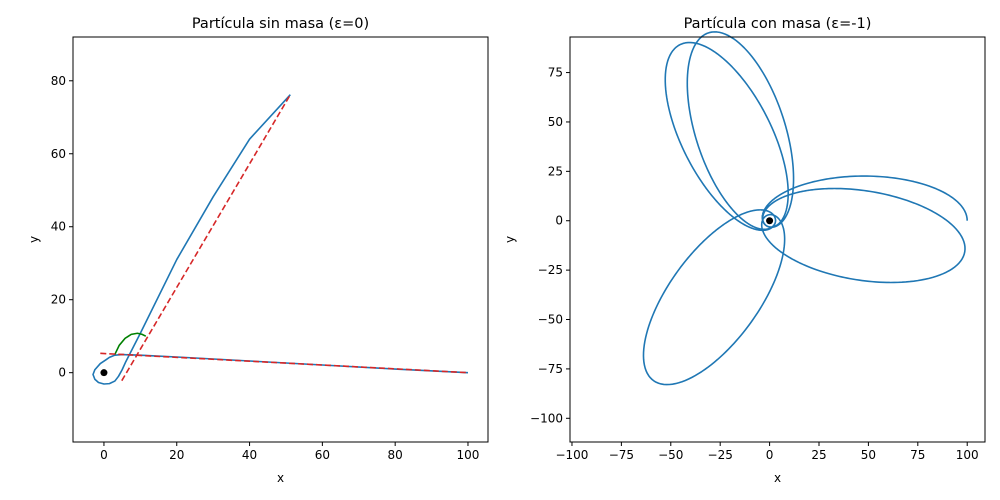 The height and width of the screenshot is (500, 1000). Describe the element at coordinates (322, 455) in the screenshot. I see `x-tick-label: 60` at that location.